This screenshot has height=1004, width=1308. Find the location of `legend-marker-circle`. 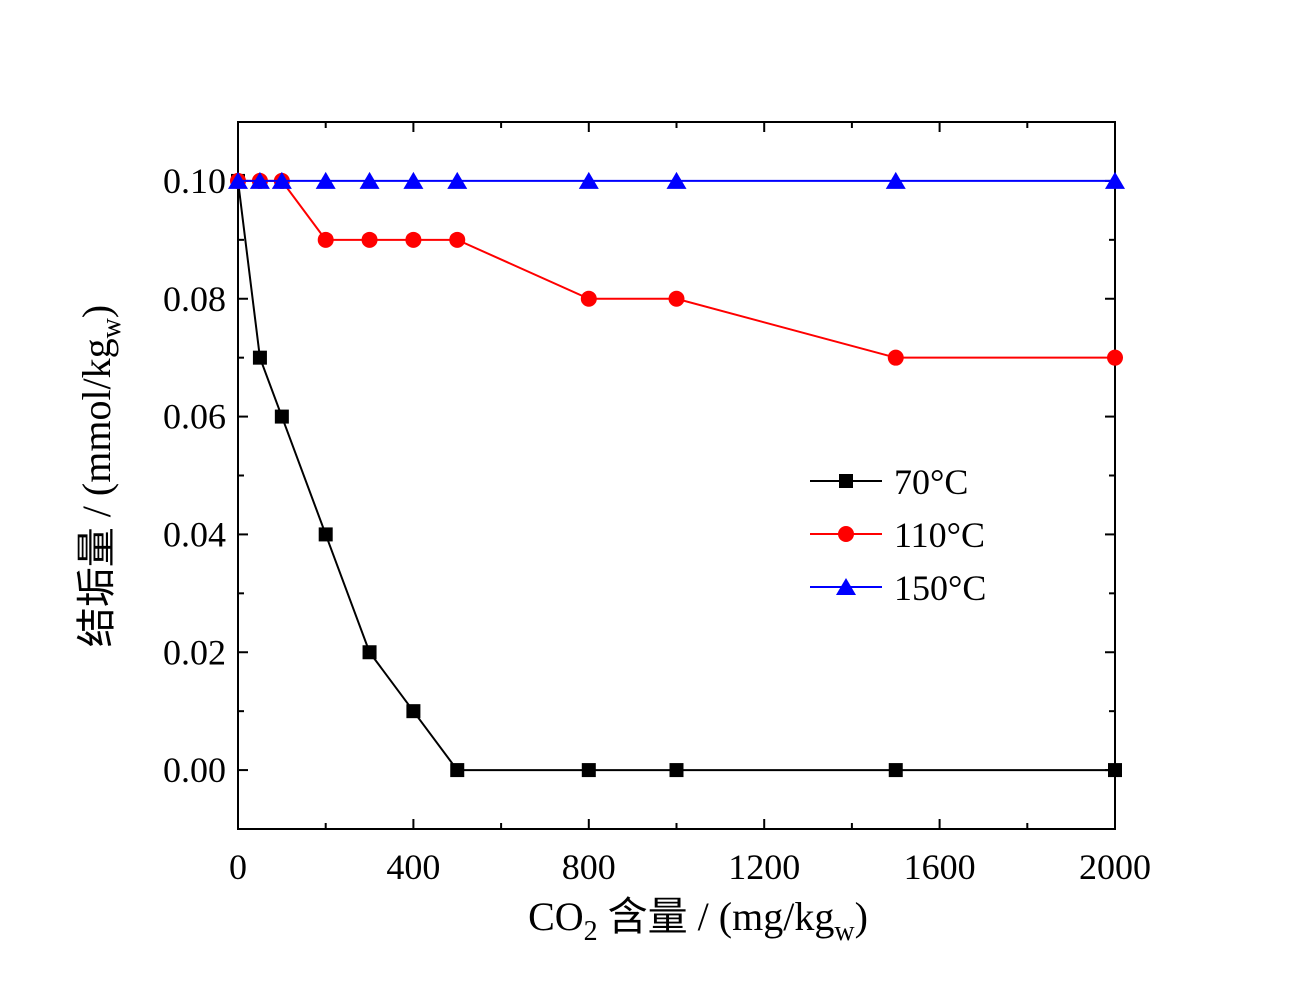

legend-marker-circle is located at coordinates (846, 534).